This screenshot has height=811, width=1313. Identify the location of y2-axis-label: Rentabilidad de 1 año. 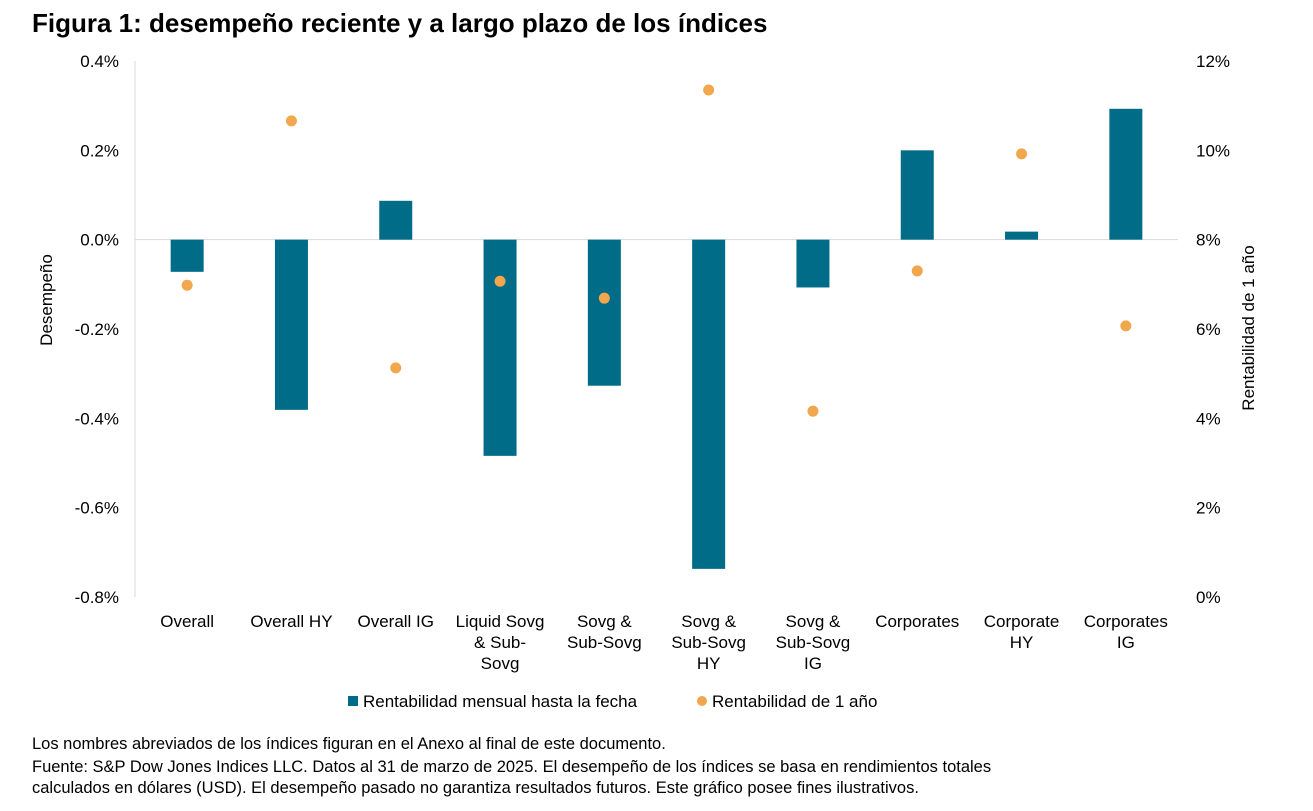
(1248, 327).